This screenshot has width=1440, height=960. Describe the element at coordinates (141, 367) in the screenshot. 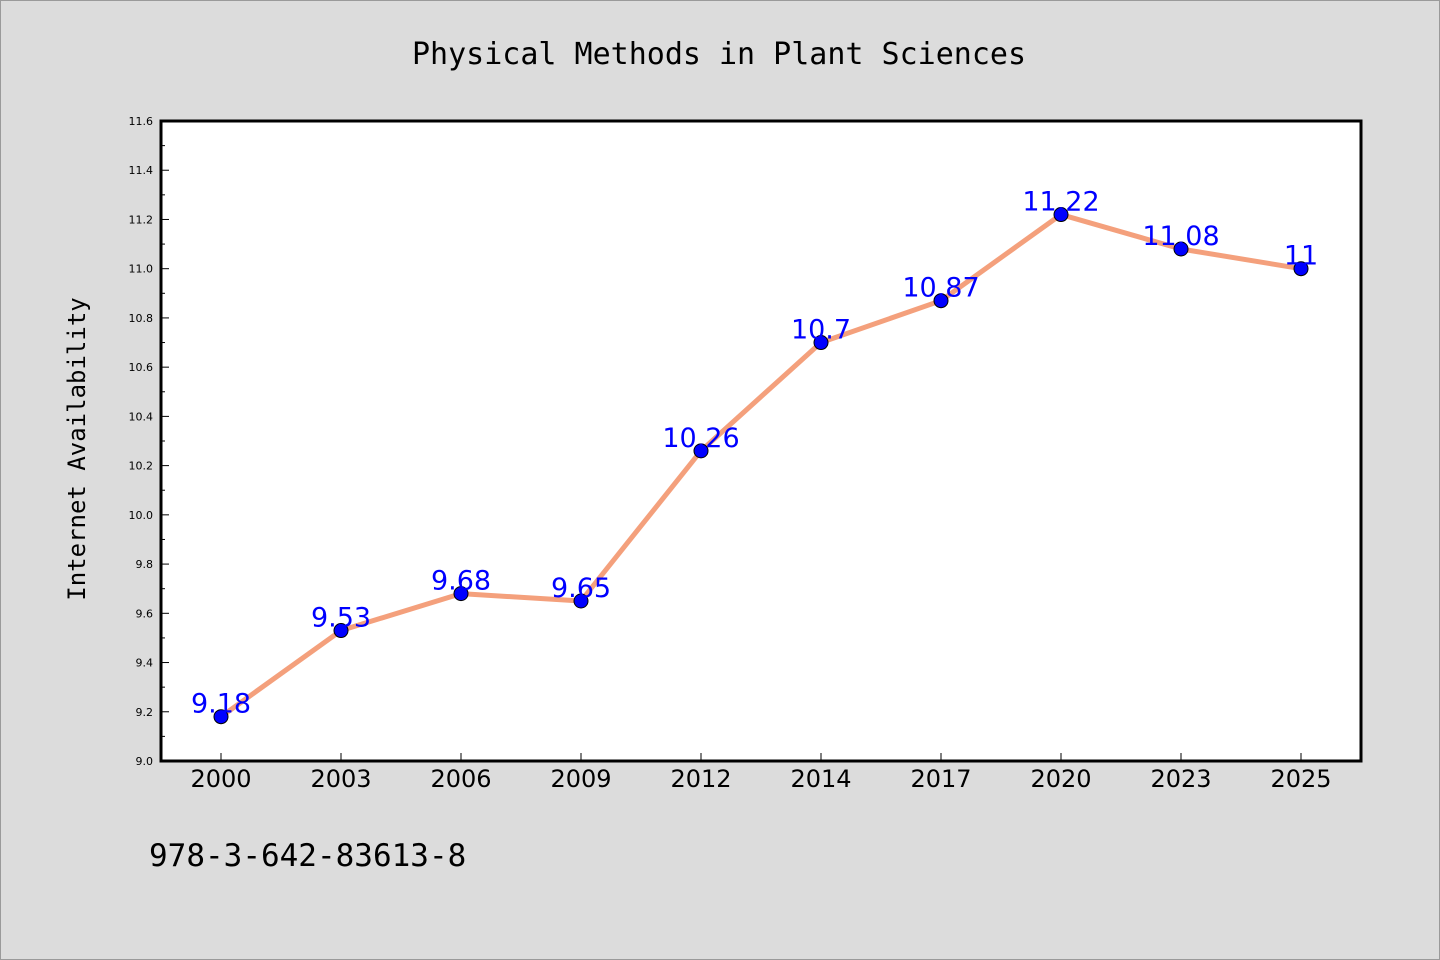

I see `y-tick-label: 10.6` at that location.